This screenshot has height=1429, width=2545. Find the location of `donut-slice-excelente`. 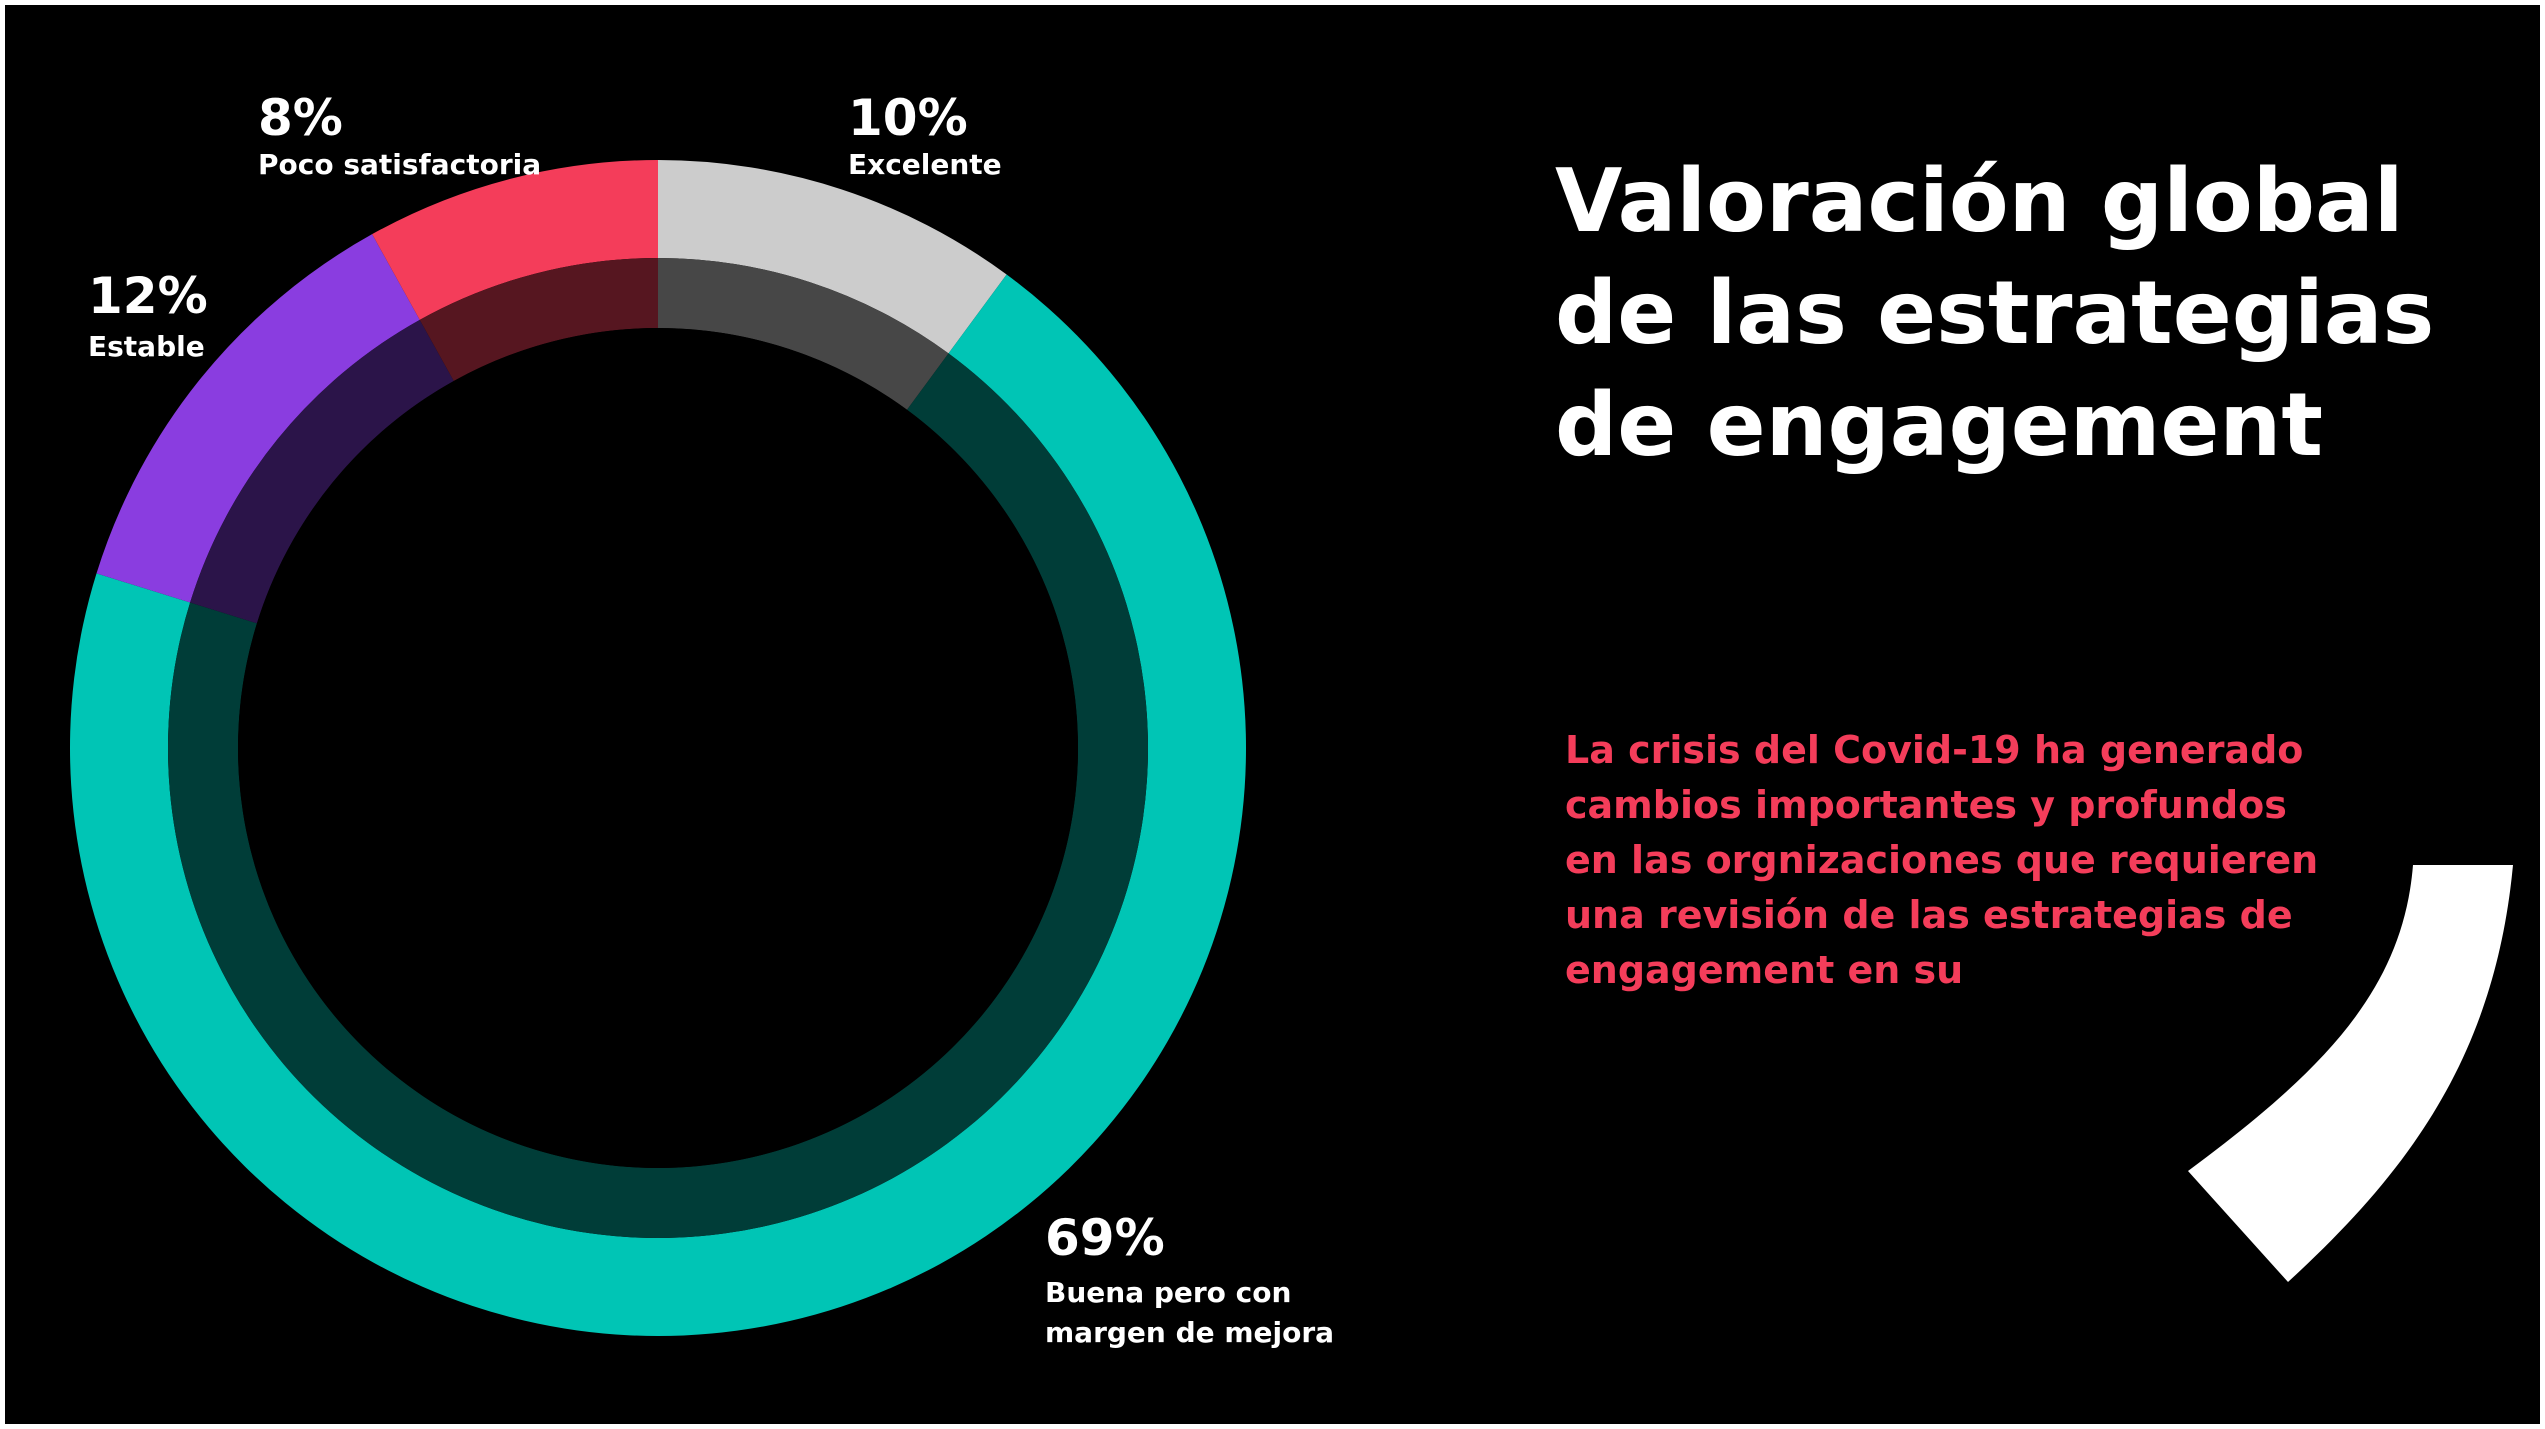

donut-slice-excelente is located at coordinates (832, 257).